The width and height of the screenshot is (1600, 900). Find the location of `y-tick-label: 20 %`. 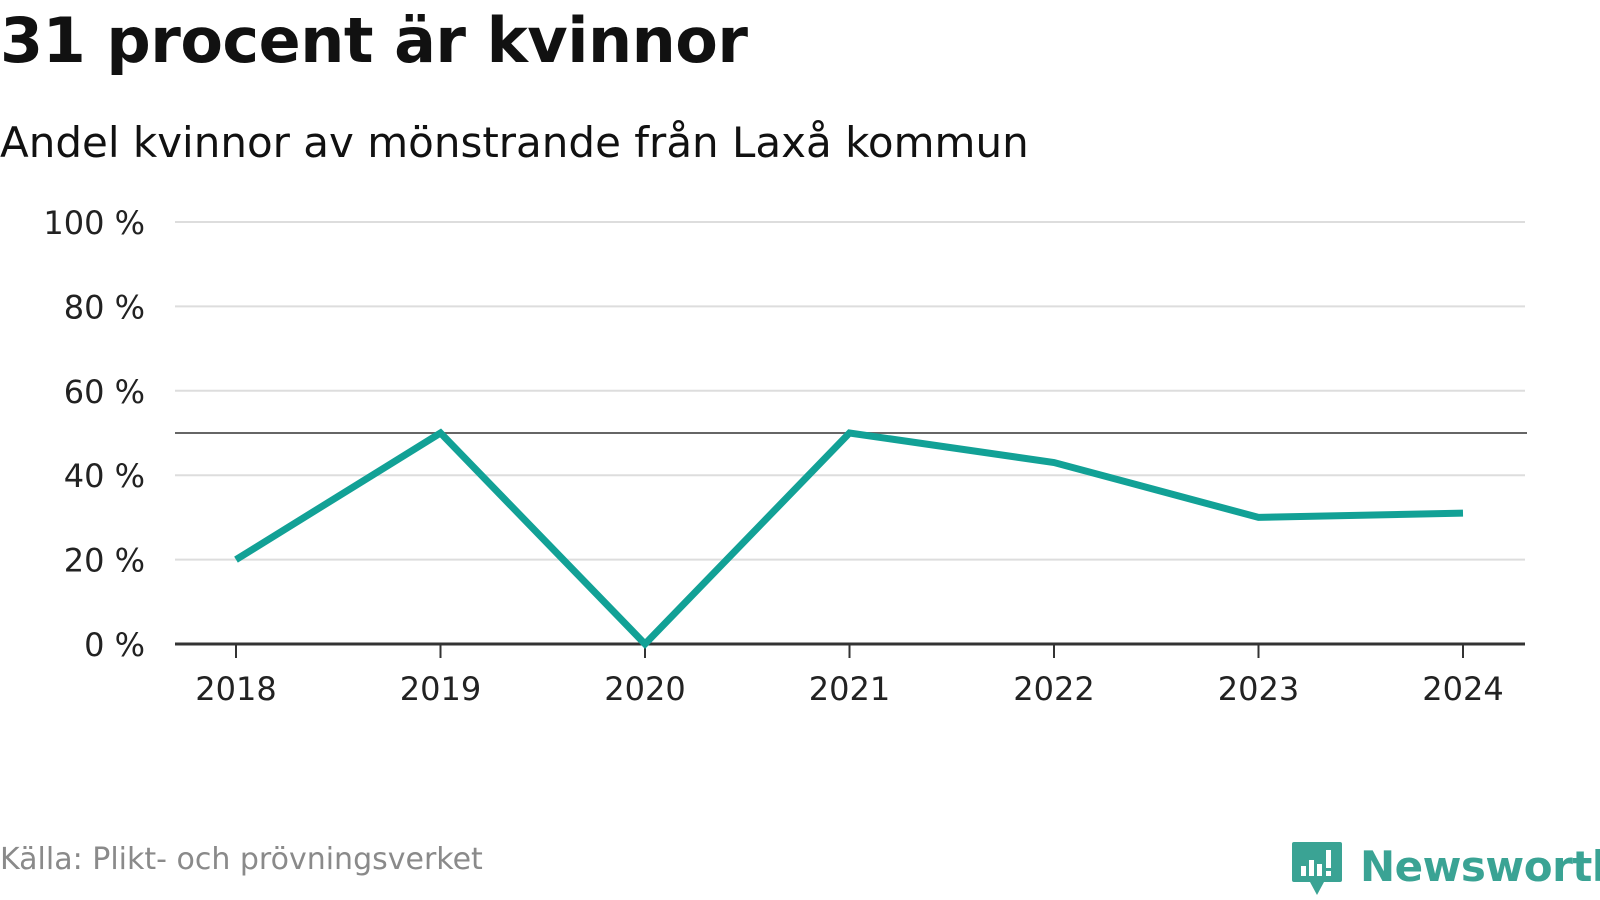

y-tick-label: 20 % is located at coordinates (104, 561).